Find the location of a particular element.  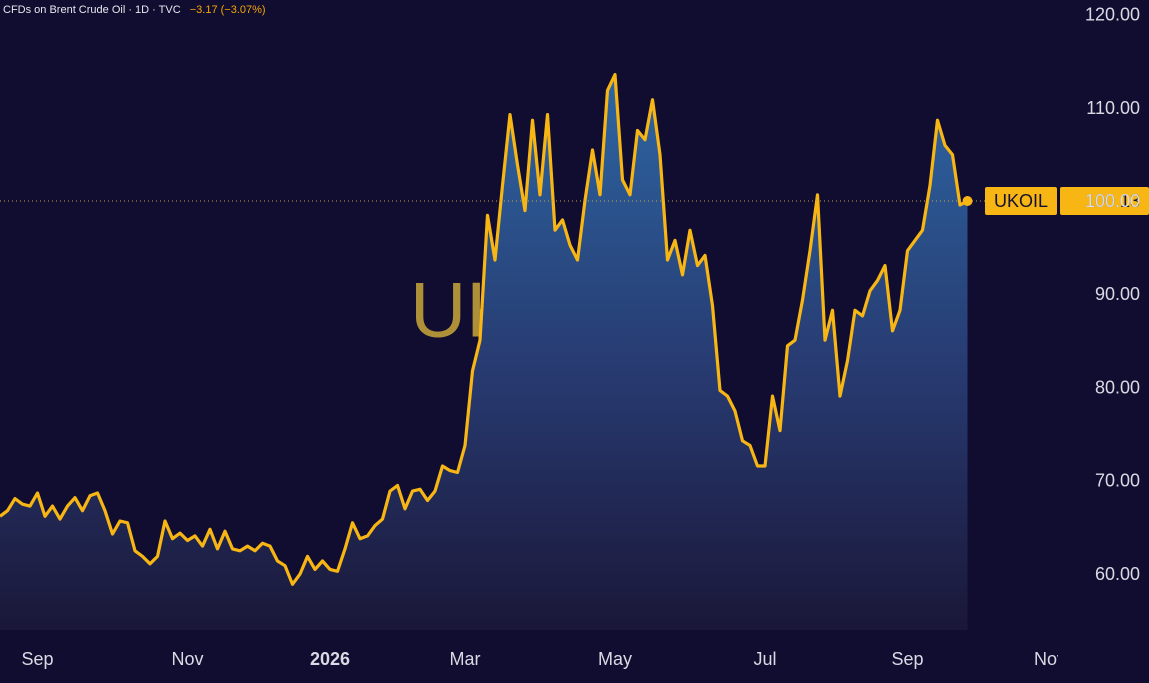

y-tick-label: 100.00 is located at coordinates (1112, 201).